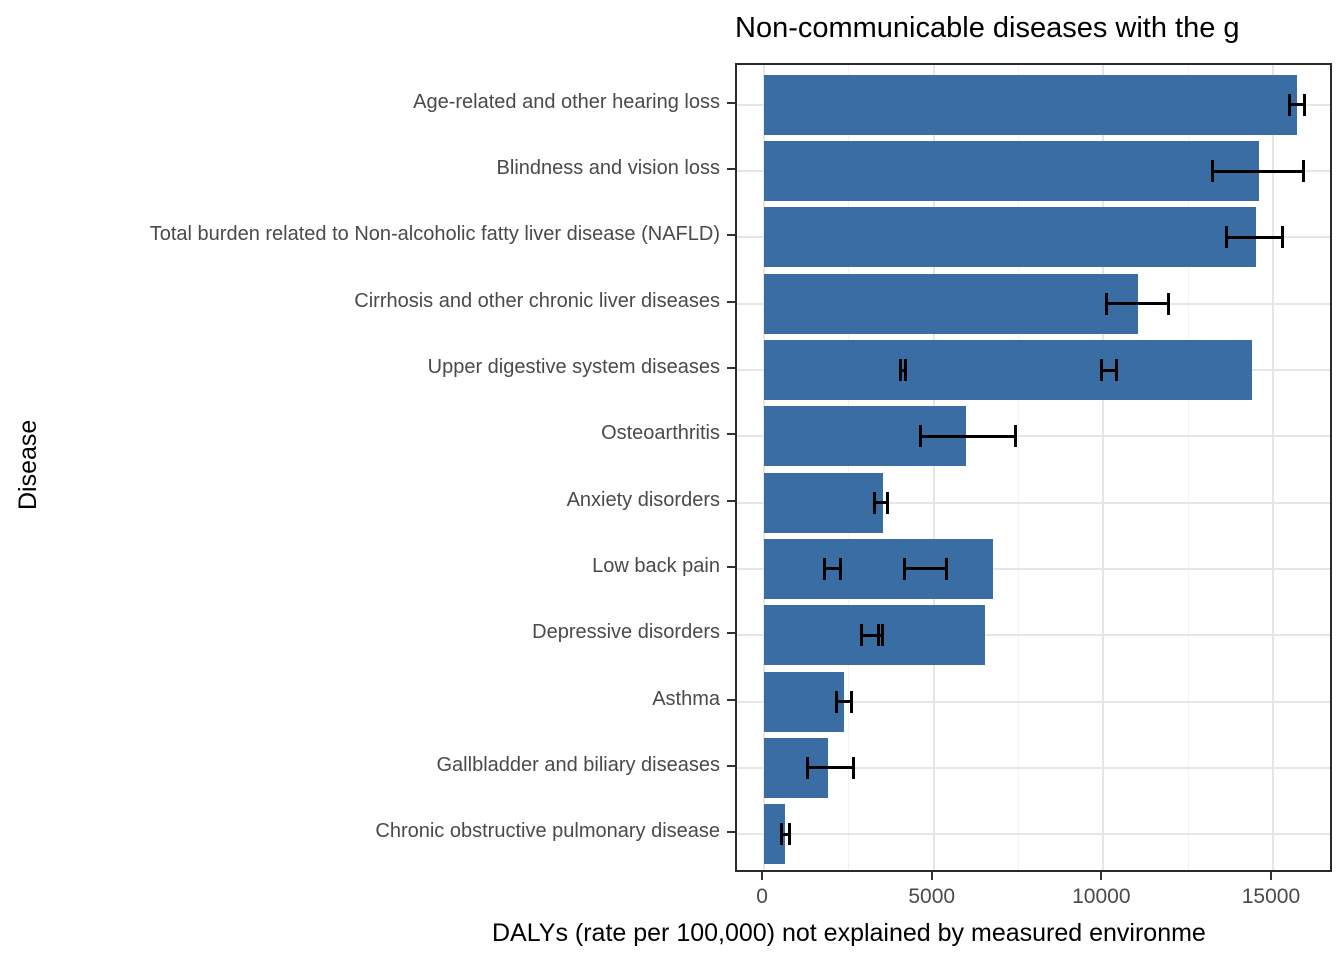 The image size is (1344, 960). What do you see at coordinates (643, 499) in the screenshot?
I see `y-tick-label: Anxiety disorders` at bounding box center [643, 499].